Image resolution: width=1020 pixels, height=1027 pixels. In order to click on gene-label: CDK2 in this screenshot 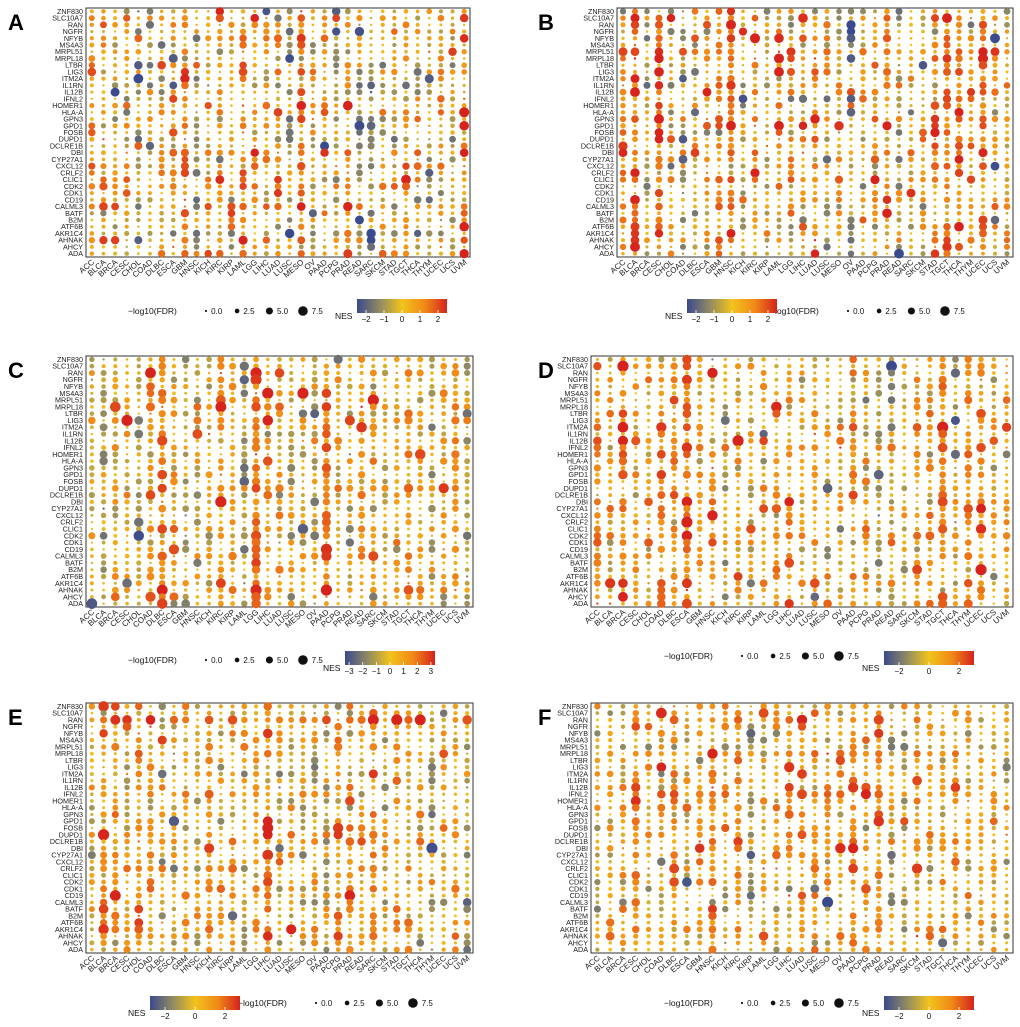, I will do `click(73, 535)`.